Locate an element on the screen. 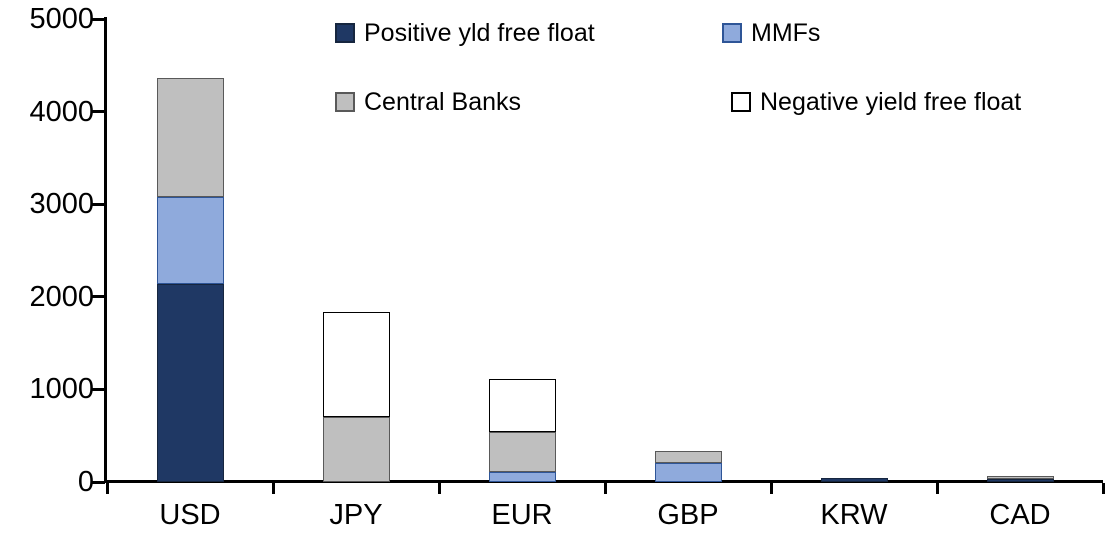  y-axis-tick-label: 1000 is located at coordinates (61, 389).